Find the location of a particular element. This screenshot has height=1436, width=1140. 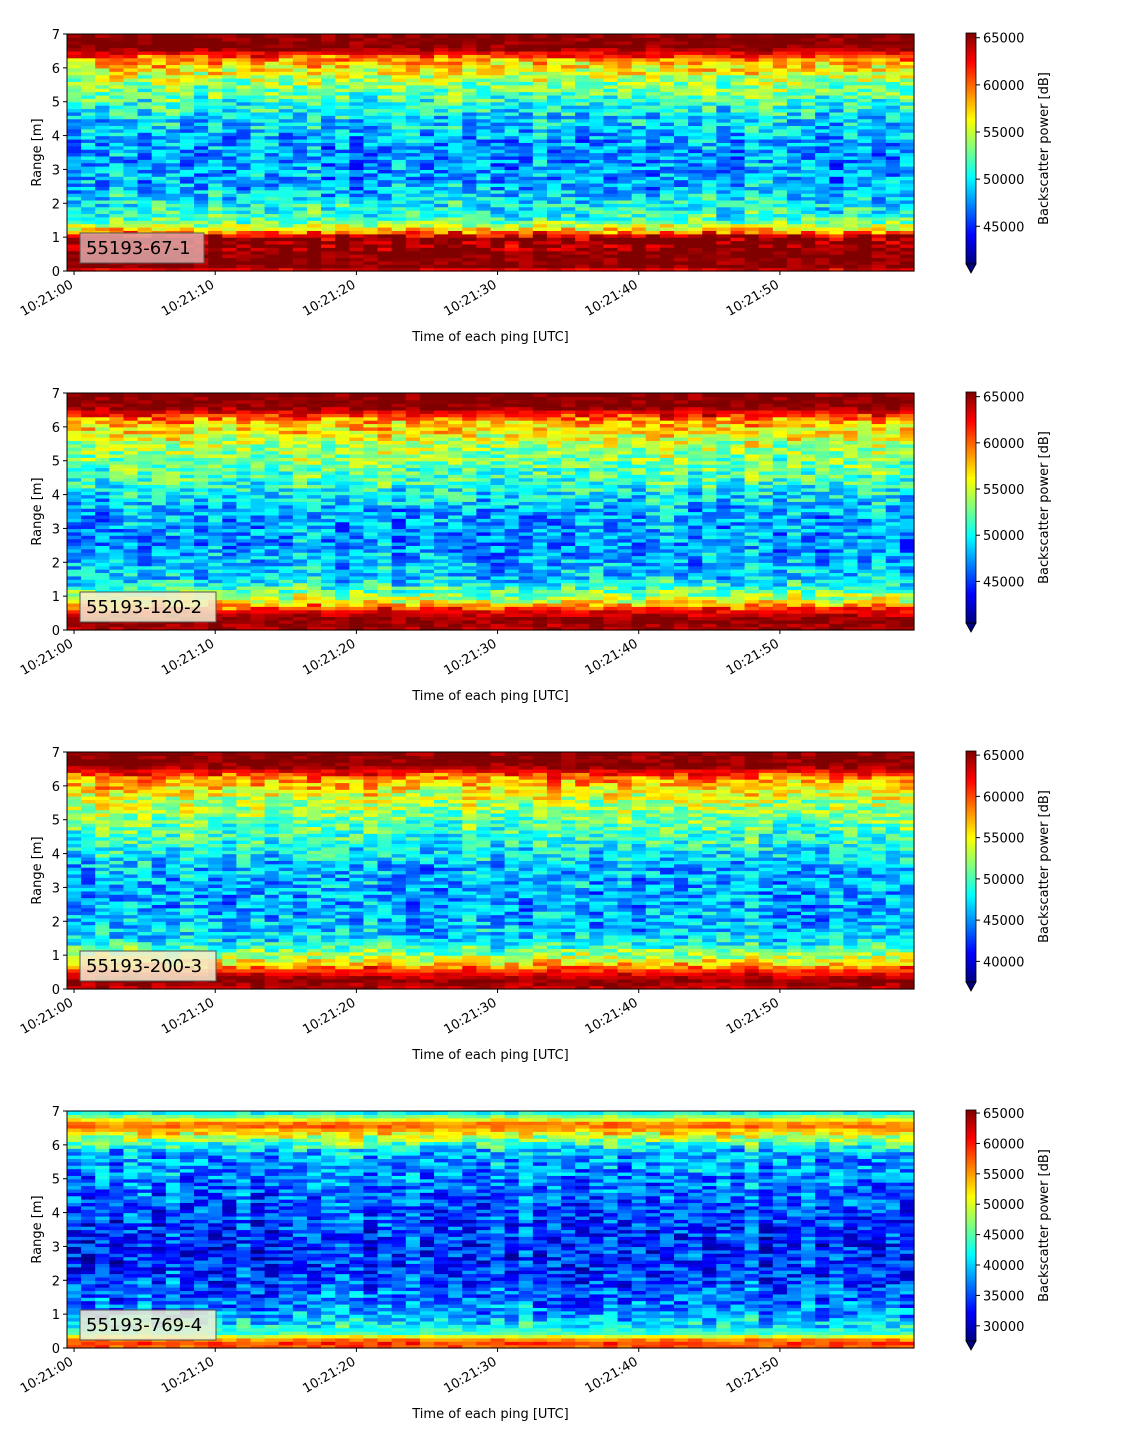

x-tick-label: 10:21:00 is located at coordinates (47, 298).